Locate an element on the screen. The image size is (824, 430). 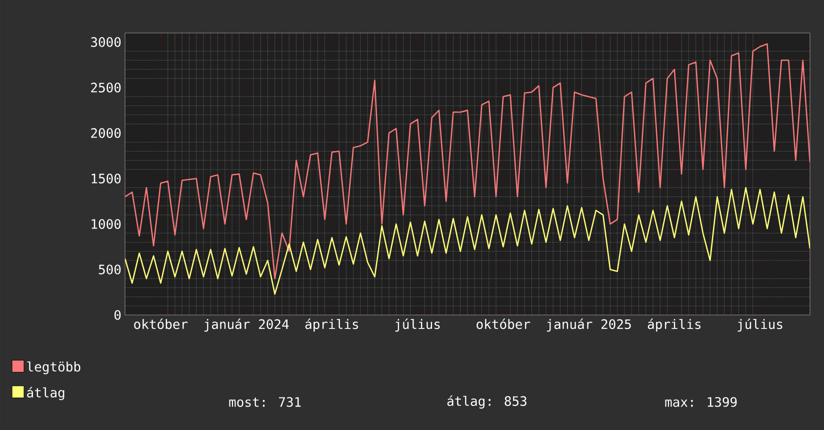
y-tick-label: 2000 is located at coordinates (106, 133).